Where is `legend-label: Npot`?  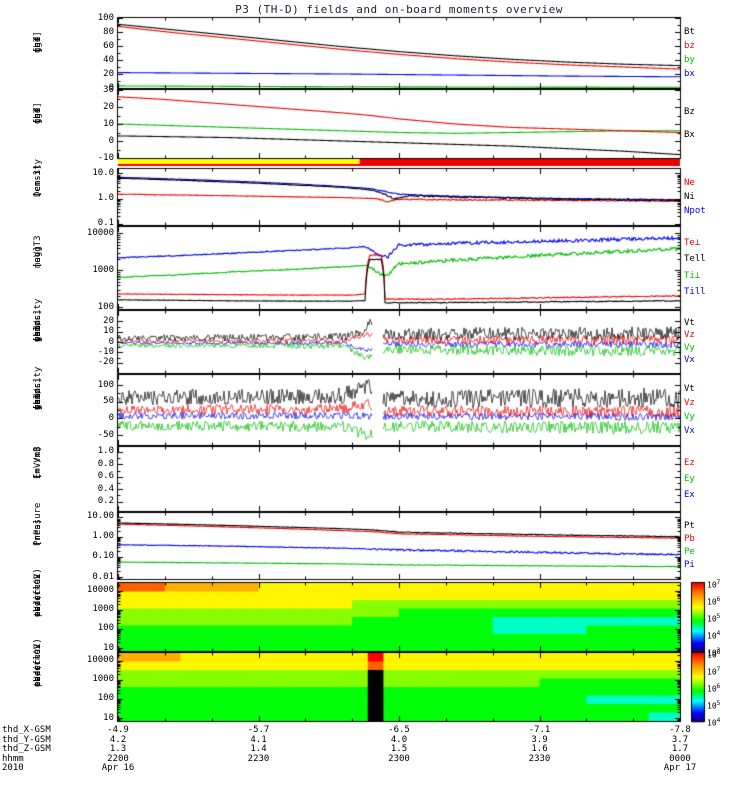 legend-label: Npot is located at coordinates (695, 210).